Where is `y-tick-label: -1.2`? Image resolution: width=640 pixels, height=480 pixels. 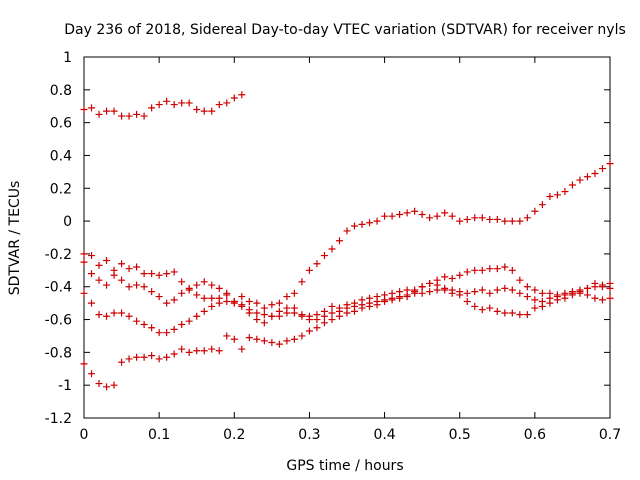
y-tick-label: -1.2 is located at coordinates (58, 419).